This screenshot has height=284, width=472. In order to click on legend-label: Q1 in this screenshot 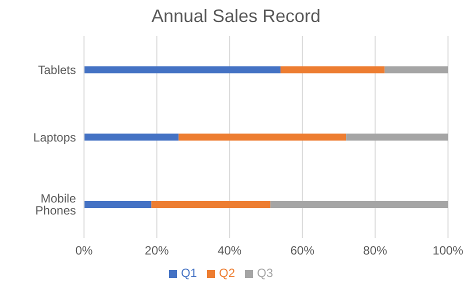, I will do `click(188, 273)`.